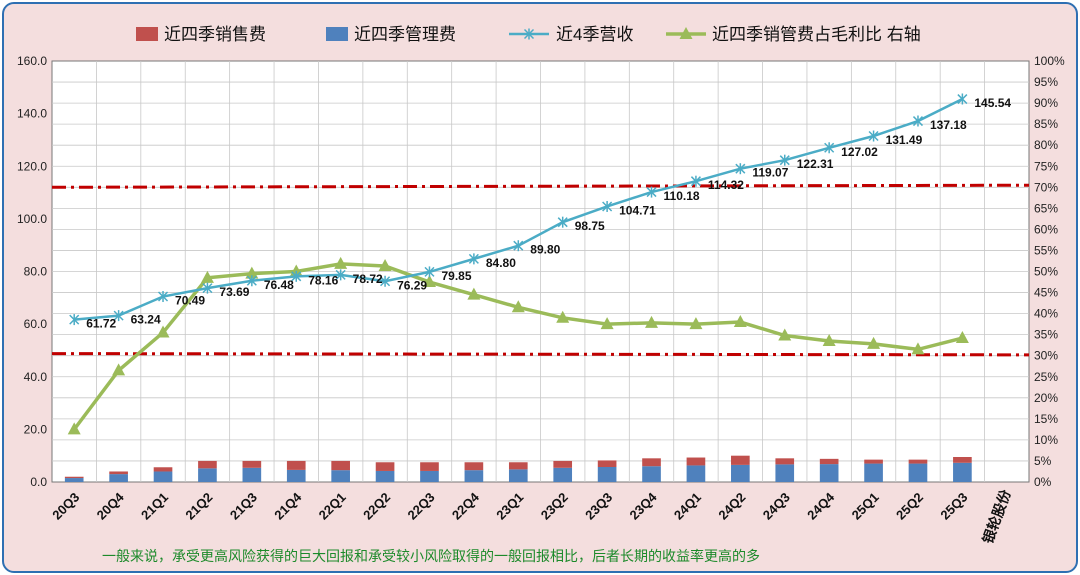 Image resolution: width=1080 pixels, height=575 pixels. What do you see at coordinates (909, 506) in the screenshot?
I see `x-tick-label: 25Q2` at bounding box center [909, 506].